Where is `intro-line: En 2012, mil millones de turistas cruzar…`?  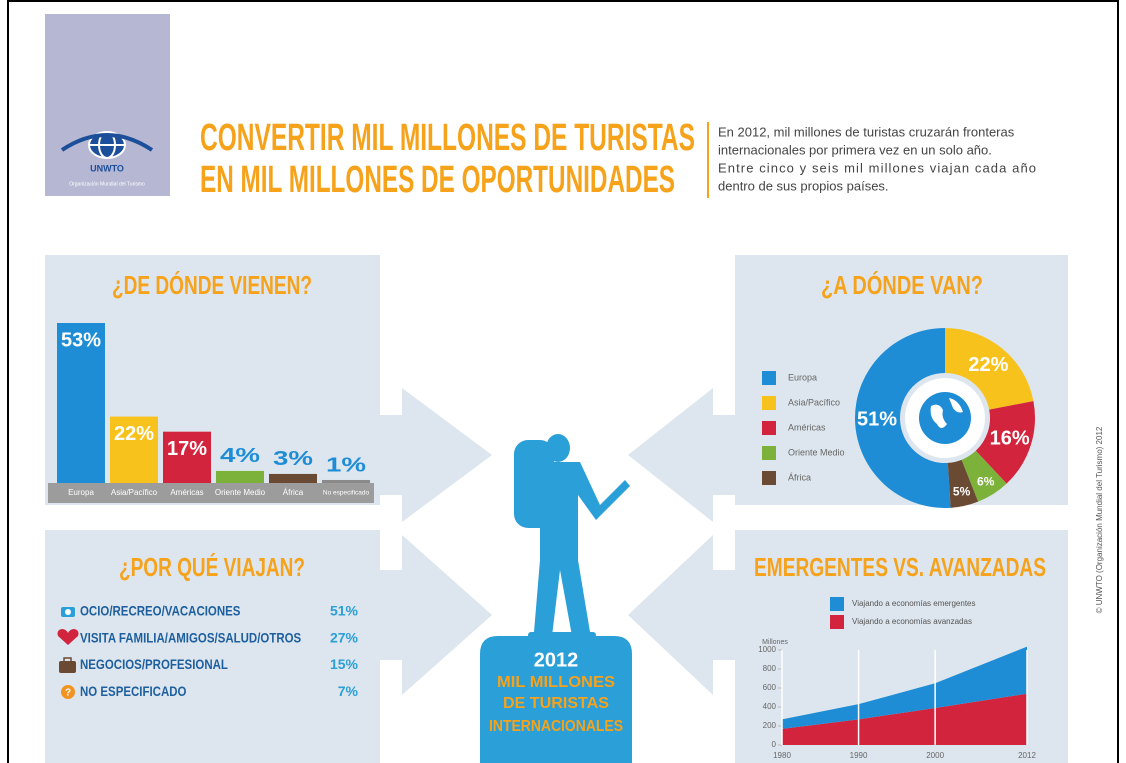 intro-line: En 2012, mil millones de turistas cruzar… is located at coordinates (866, 131).